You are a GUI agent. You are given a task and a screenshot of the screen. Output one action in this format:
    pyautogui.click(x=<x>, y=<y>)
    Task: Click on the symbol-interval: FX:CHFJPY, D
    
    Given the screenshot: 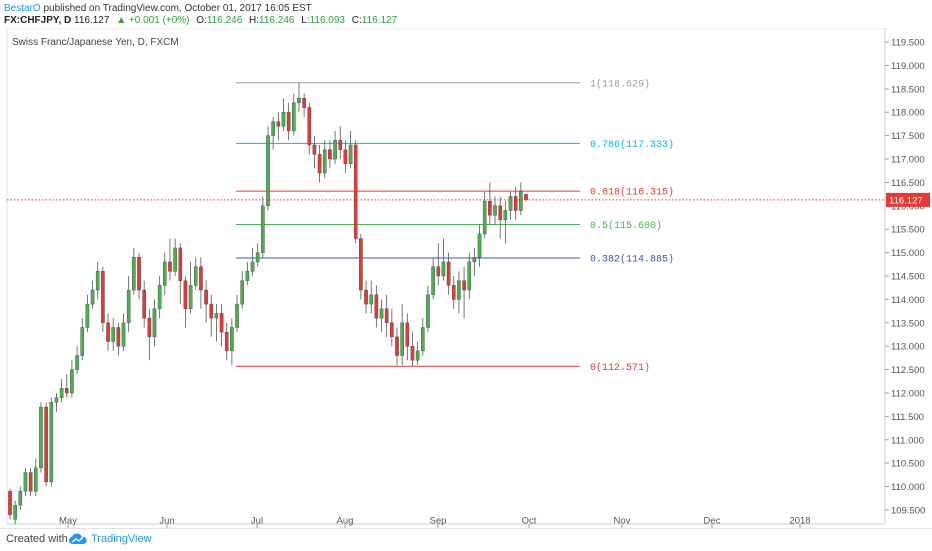 What is the action you would take?
    pyautogui.click(x=38, y=20)
    